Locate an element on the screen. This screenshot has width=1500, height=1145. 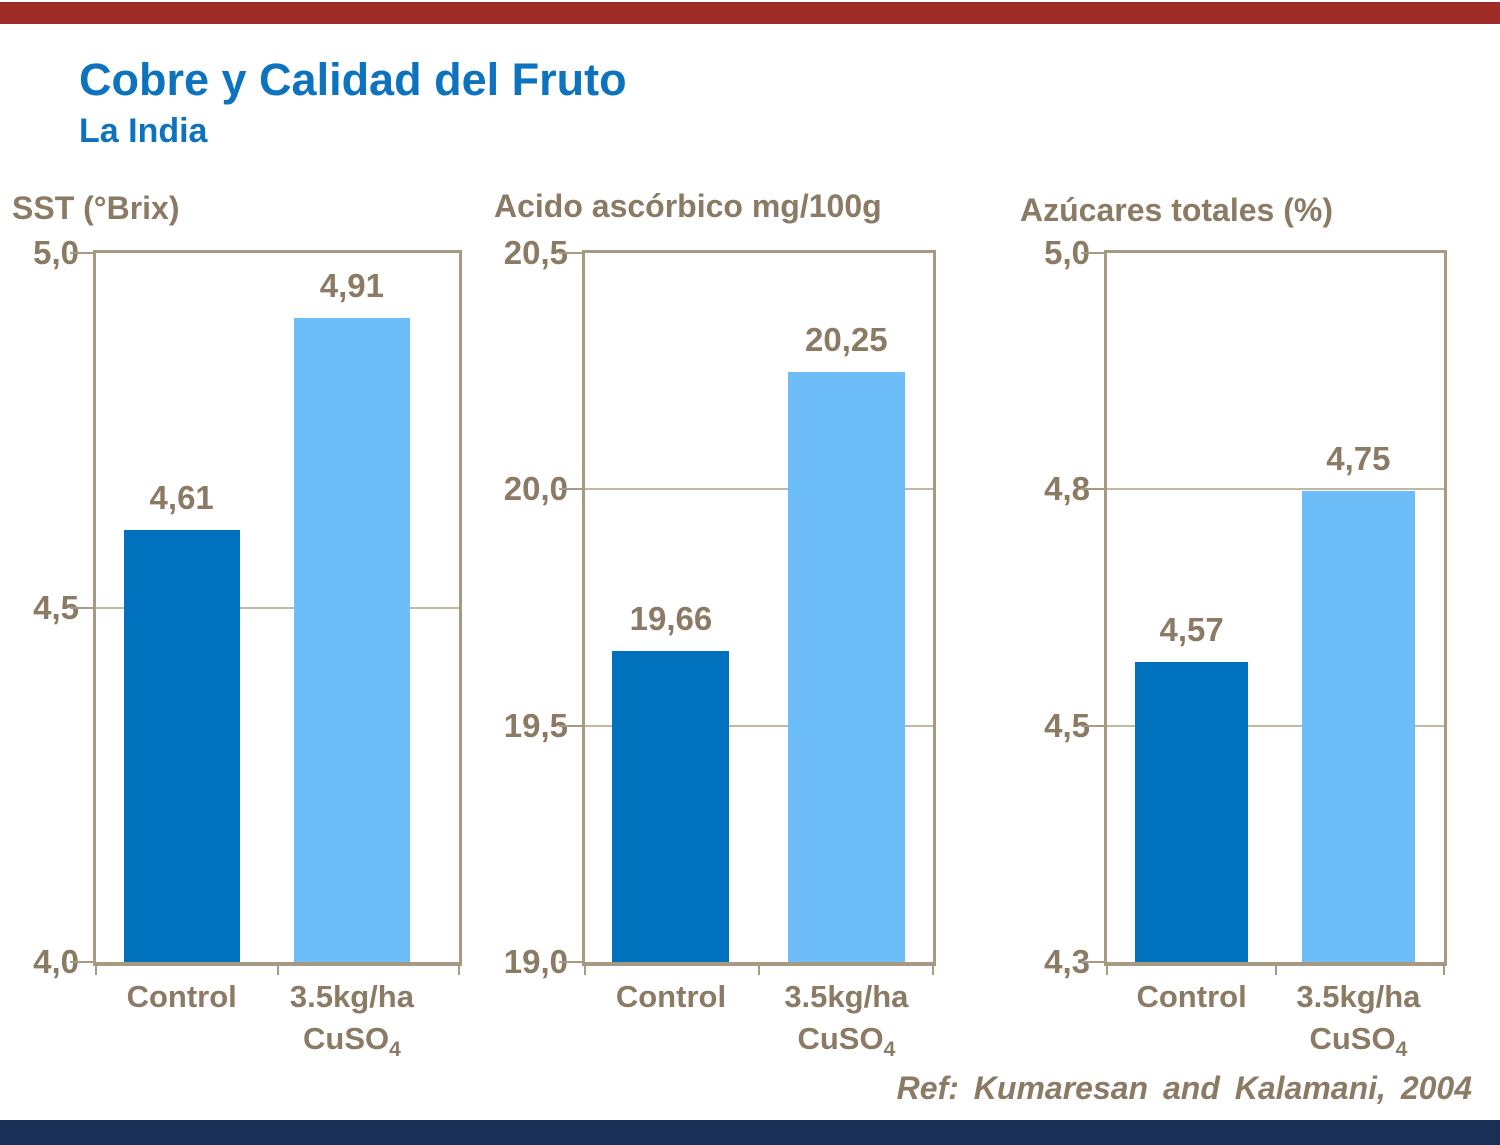
bar-value-label: 4,57 is located at coordinates (1191, 630).